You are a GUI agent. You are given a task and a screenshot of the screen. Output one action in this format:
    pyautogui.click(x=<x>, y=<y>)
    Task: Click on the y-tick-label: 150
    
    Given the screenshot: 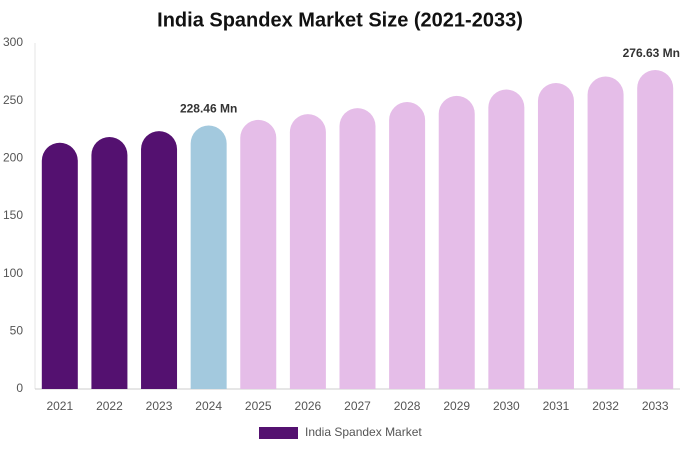 What is the action you would take?
    pyautogui.click(x=13, y=215)
    